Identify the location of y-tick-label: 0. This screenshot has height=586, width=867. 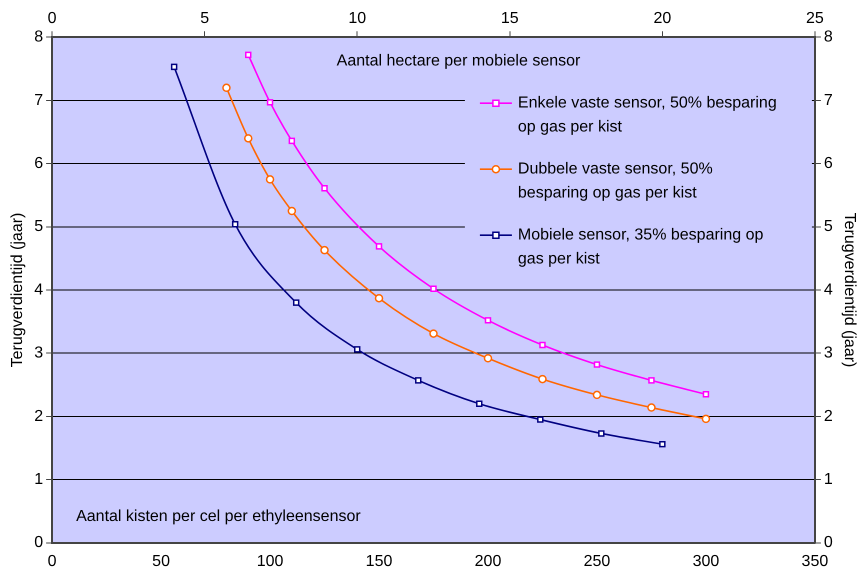
(39, 543).